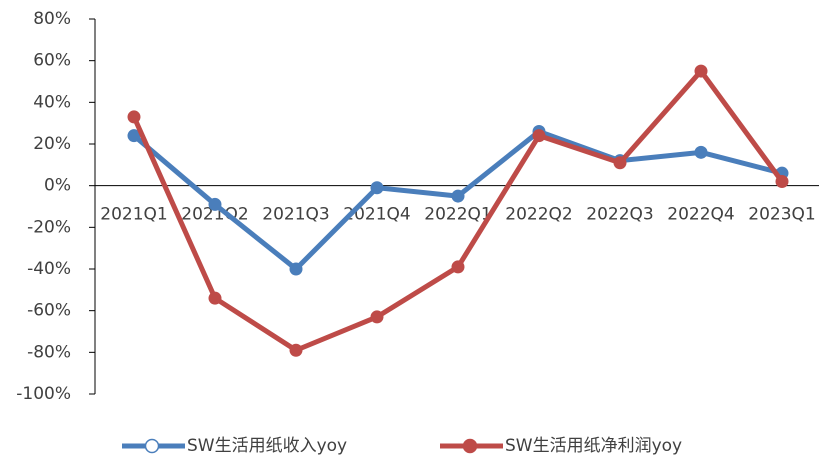 This screenshot has height=458, width=819. Describe the element at coordinates (376, 215) in the screenshot. I see `x-tick-label: 2021Q4` at that location.